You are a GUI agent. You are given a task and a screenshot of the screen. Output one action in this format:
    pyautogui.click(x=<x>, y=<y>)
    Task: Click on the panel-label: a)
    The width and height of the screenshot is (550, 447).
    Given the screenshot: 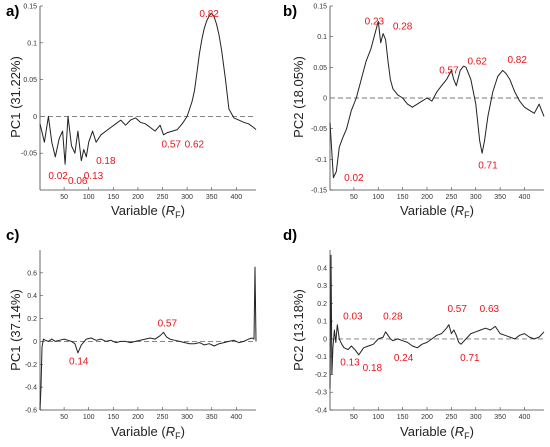 What is the action you would take?
    pyautogui.click(x=12, y=11)
    